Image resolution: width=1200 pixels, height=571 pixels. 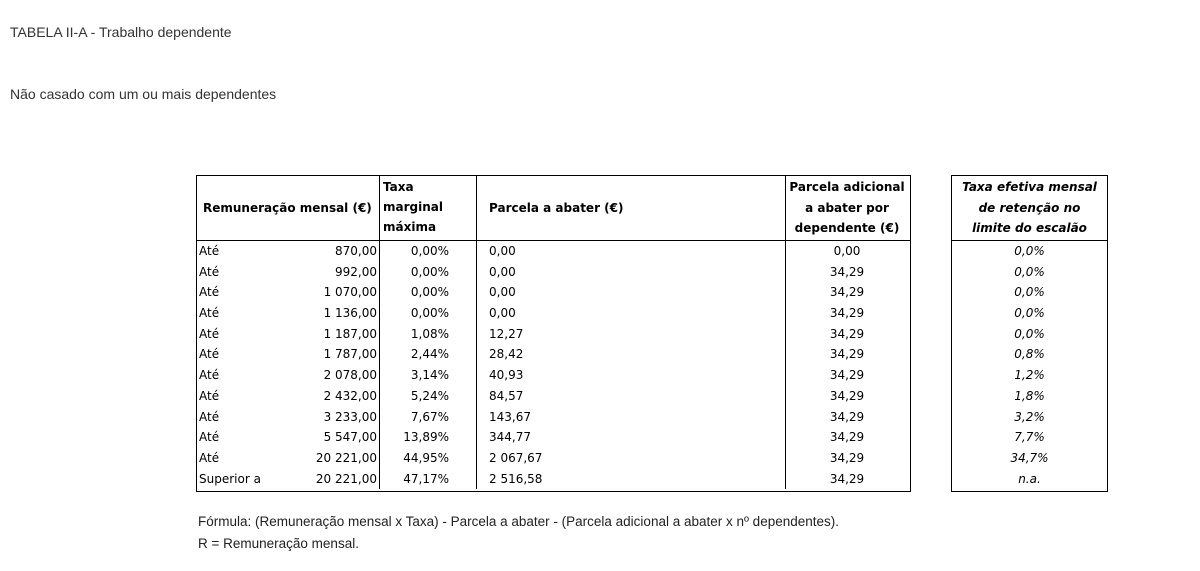 What do you see at coordinates (350, 395) in the screenshot?
I see `cell-value: 2 432,00` at bounding box center [350, 395].